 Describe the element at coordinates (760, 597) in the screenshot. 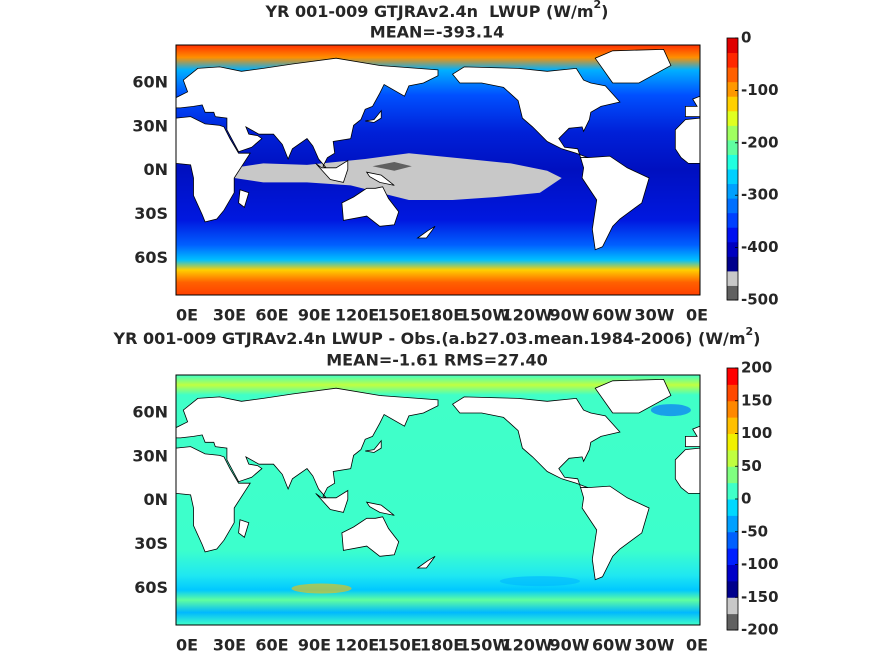

I see `colorbar-tick-label: -150` at that location.